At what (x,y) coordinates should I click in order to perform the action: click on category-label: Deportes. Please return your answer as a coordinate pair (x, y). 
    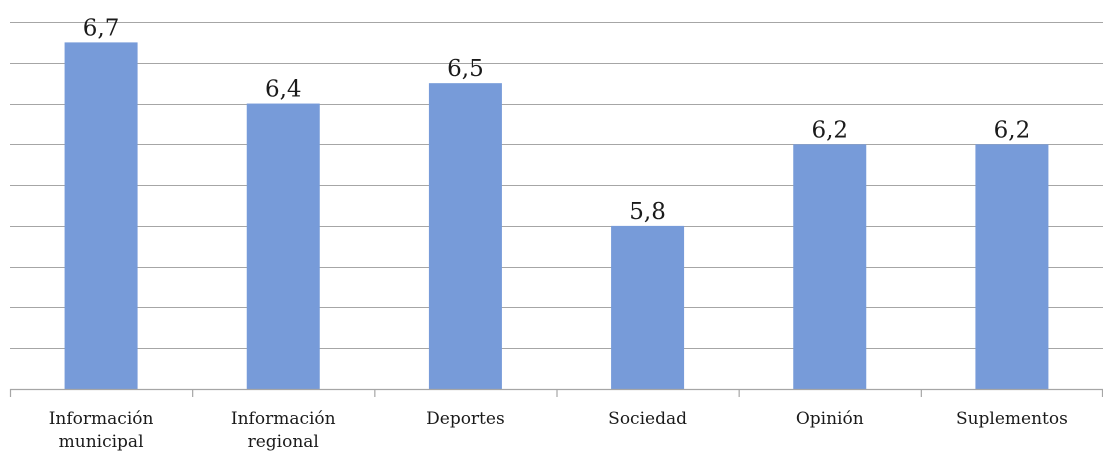
    Looking at the image, I should click on (465, 419).